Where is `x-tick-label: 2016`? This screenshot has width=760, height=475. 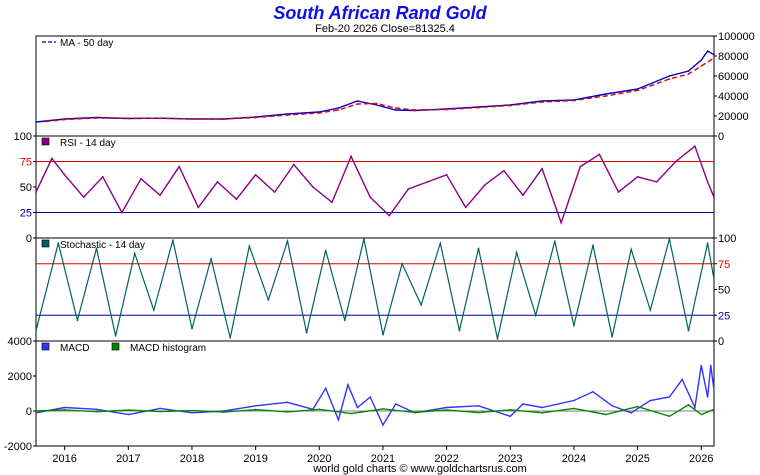
x-tick-label: 2016 is located at coordinates (64, 459).